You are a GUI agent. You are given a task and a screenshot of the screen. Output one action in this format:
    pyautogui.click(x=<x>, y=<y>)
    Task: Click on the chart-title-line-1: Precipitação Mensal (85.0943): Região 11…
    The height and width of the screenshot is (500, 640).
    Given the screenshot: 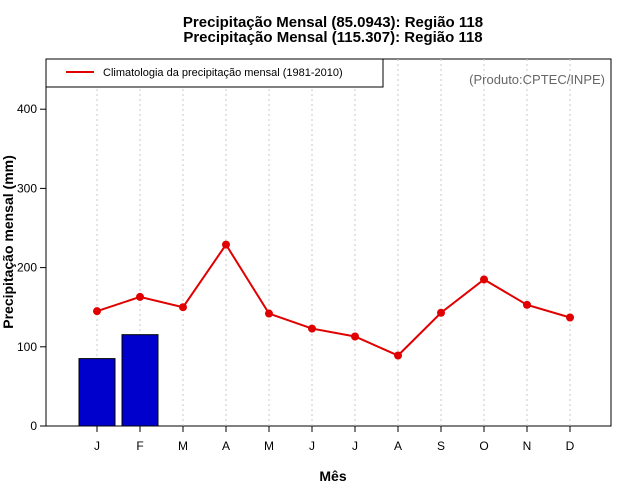 What is the action you would take?
    pyautogui.click(x=333, y=22)
    